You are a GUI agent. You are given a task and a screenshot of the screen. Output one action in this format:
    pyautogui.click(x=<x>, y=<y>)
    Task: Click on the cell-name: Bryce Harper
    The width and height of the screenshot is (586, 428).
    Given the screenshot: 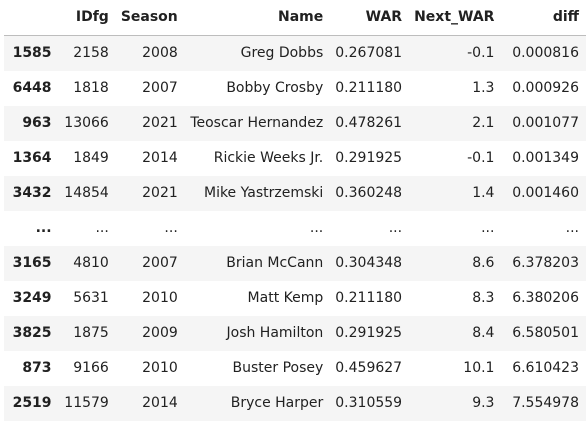 What is the action you would take?
    pyautogui.click(x=277, y=403)
    